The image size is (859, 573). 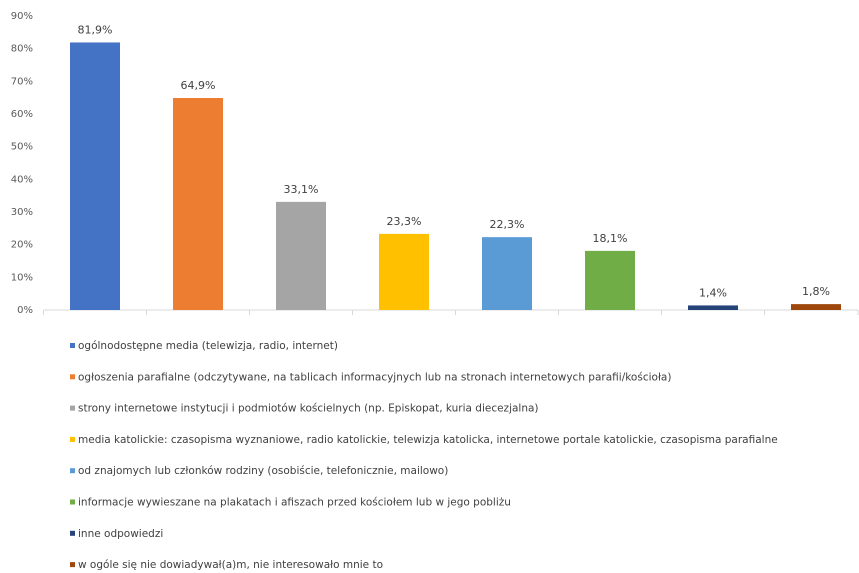 I want to click on data-label: 1,8%, so click(x=816, y=291).